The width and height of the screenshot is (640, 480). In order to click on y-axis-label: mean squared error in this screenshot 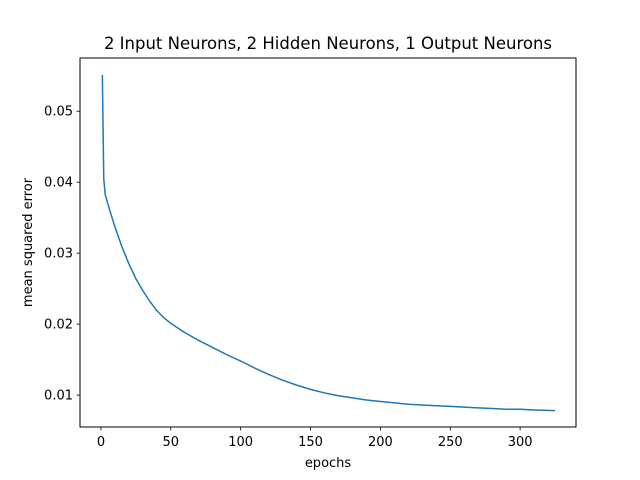, I will do `click(28, 242)`.